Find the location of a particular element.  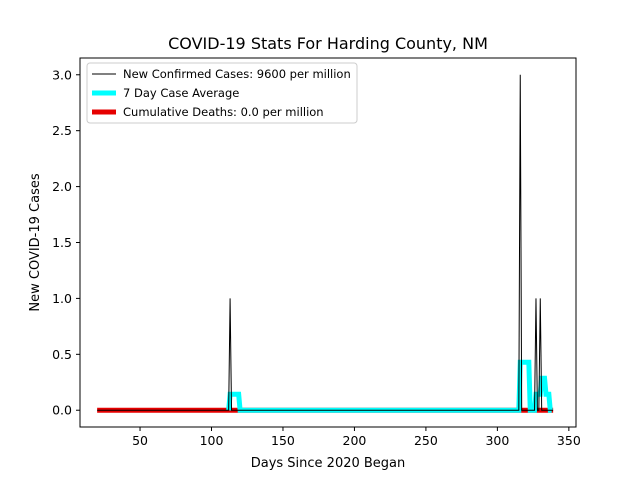

y-tick-label: 1.5 is located at coordinates (62, 242).